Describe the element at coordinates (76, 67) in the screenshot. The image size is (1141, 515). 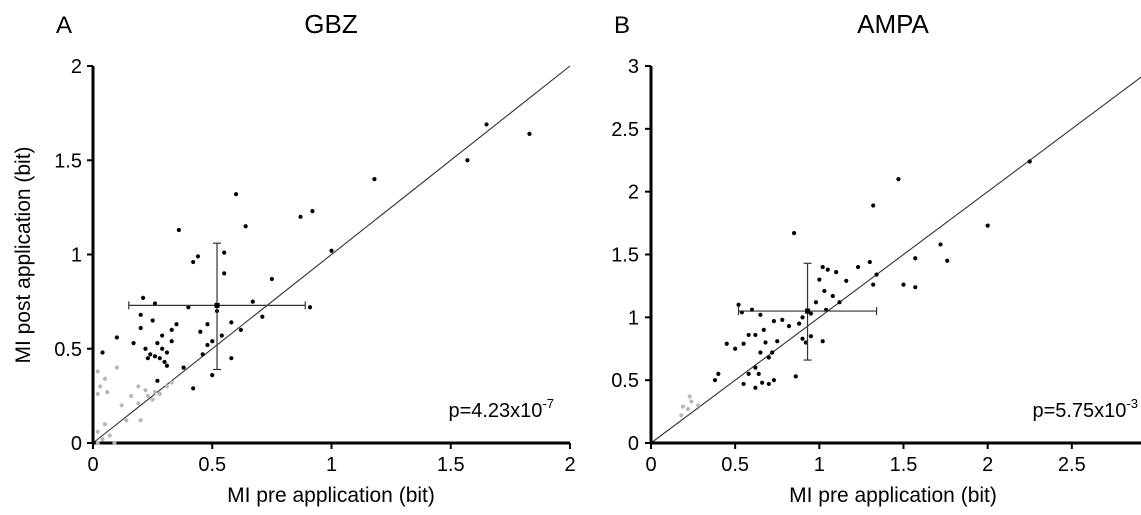
I see `y-tick-label: 2` at that location.